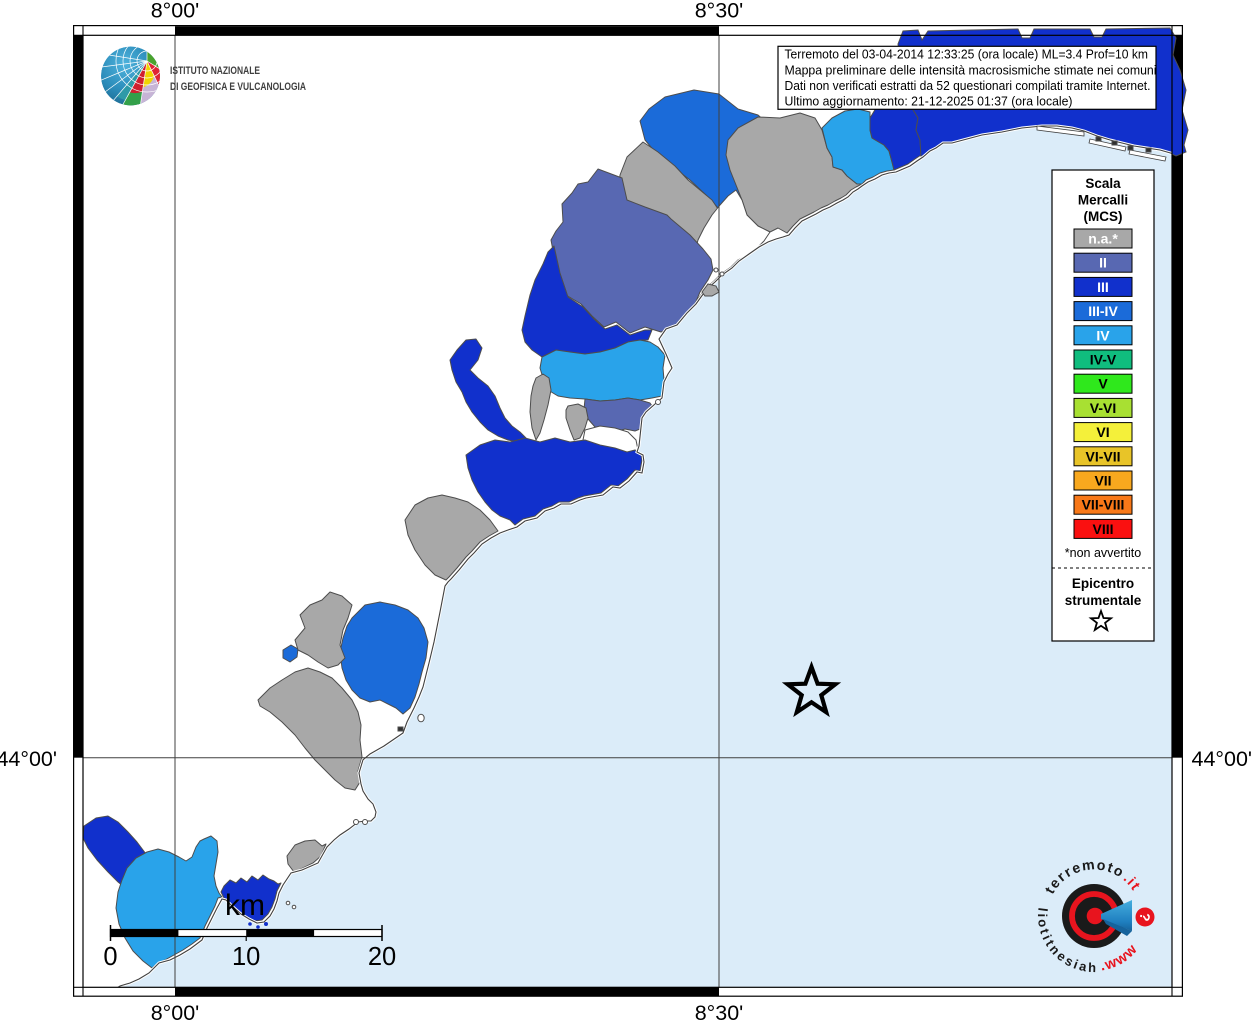  Describe the element at coordinates (1103, 384) in the screenshot. I see `svg-text: V` at that location.